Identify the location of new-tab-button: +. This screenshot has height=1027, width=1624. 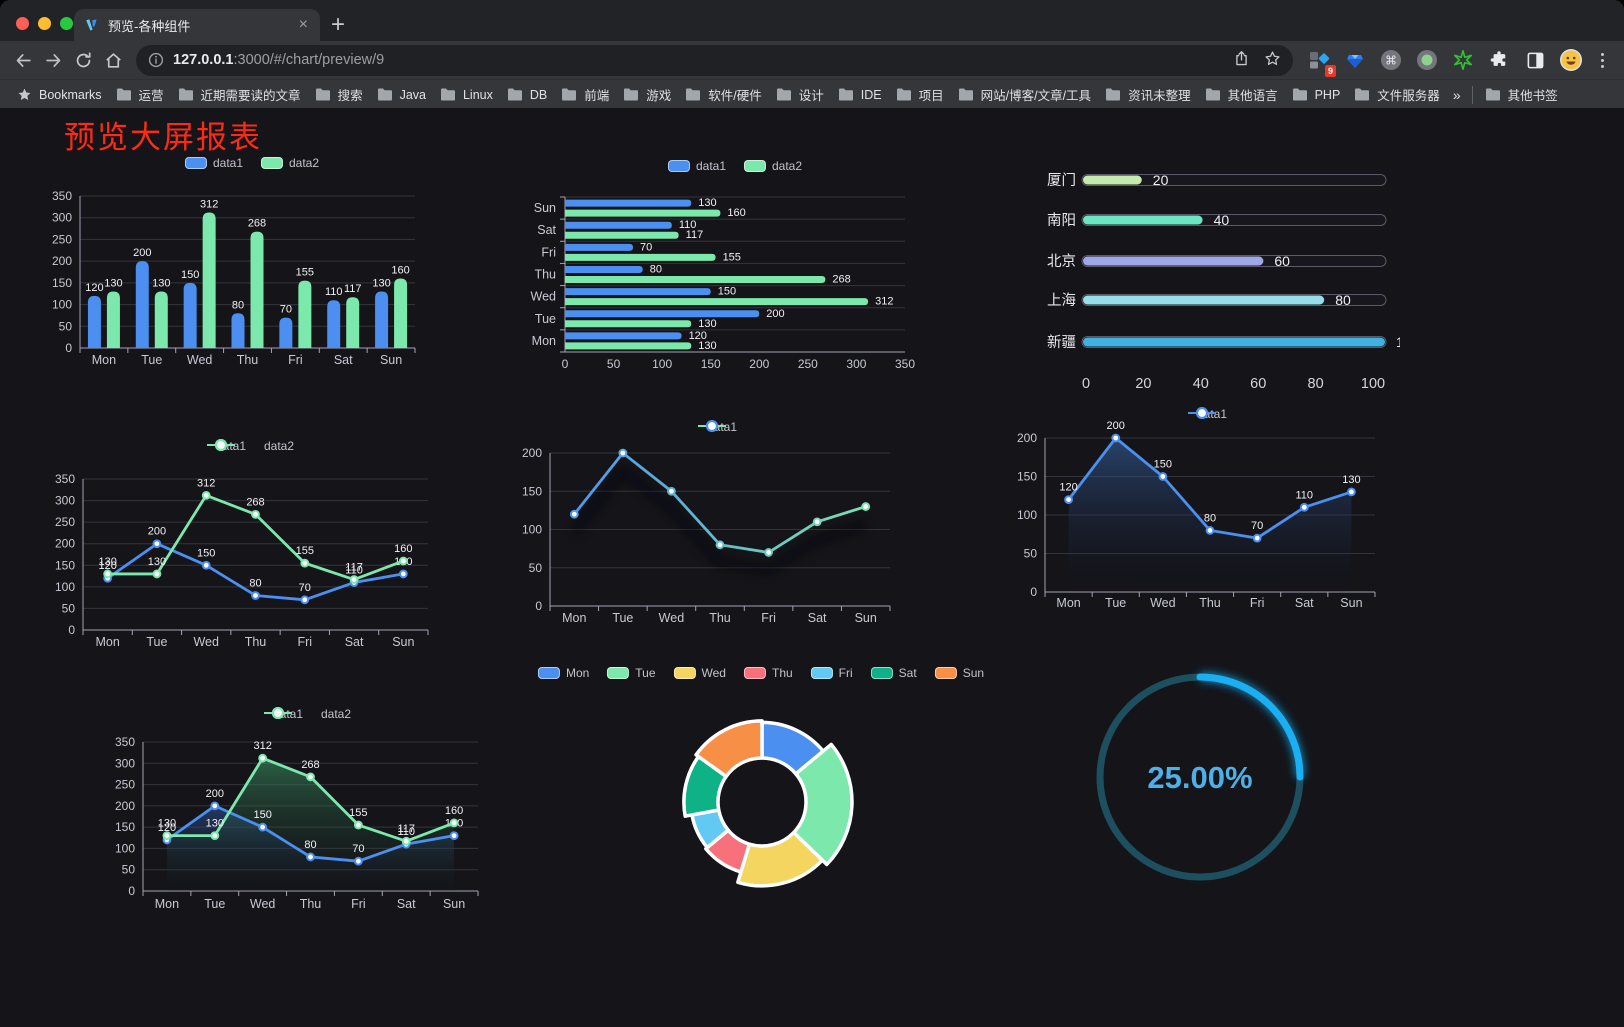
(338, 24).